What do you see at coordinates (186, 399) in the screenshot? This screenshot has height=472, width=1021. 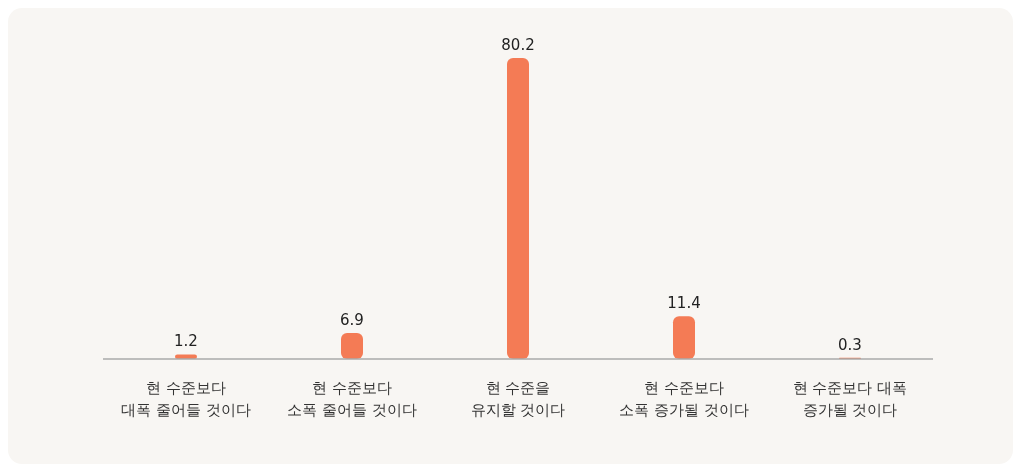 I see `x-tick-label: 현 수준보다 대폭 줄어들 것이다` at bounding box center [186, 399].